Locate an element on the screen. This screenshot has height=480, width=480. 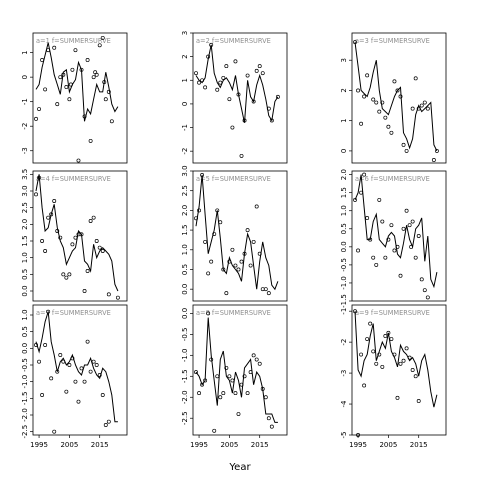
y-tick-label: 2.5 is located at coordinates (25, 207).